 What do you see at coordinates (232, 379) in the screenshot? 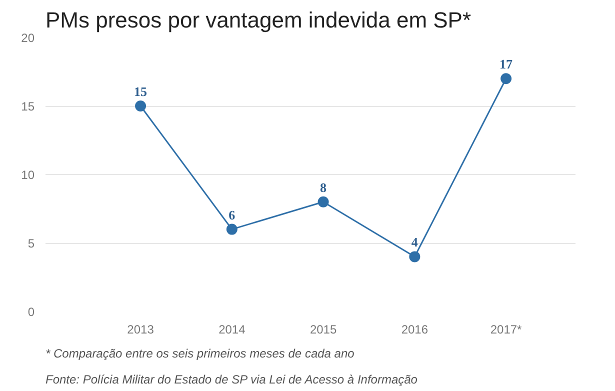
I see `source-note: Fonte: Polícia Militar do Estado de SP via Lei de Acesso à Informação` at bounding box center [232, 379].